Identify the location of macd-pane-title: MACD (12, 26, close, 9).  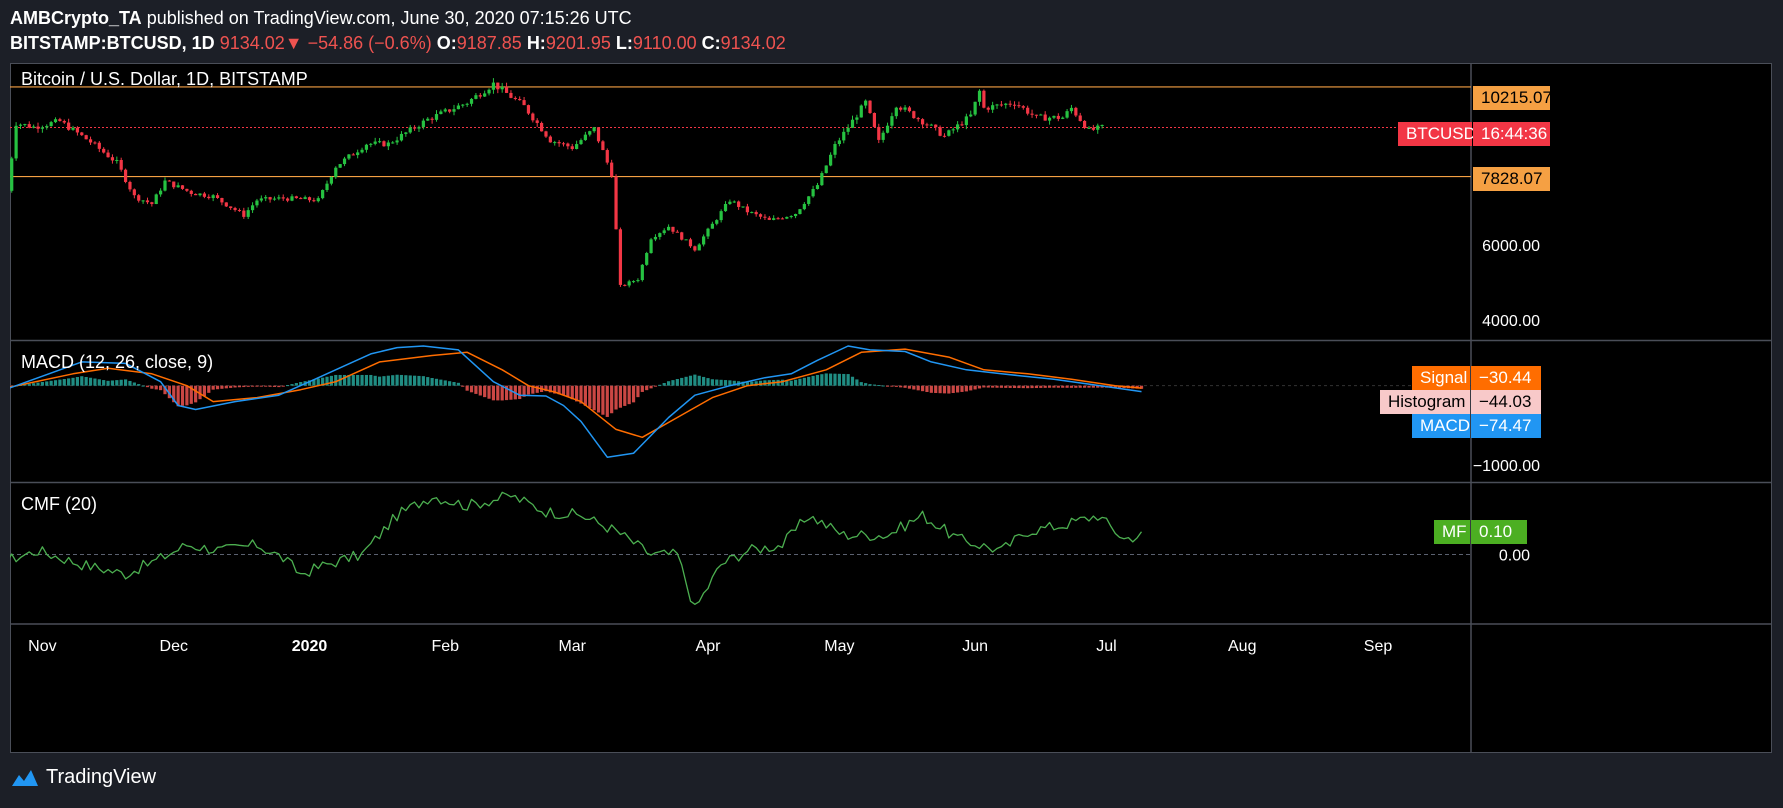
(117, 362).